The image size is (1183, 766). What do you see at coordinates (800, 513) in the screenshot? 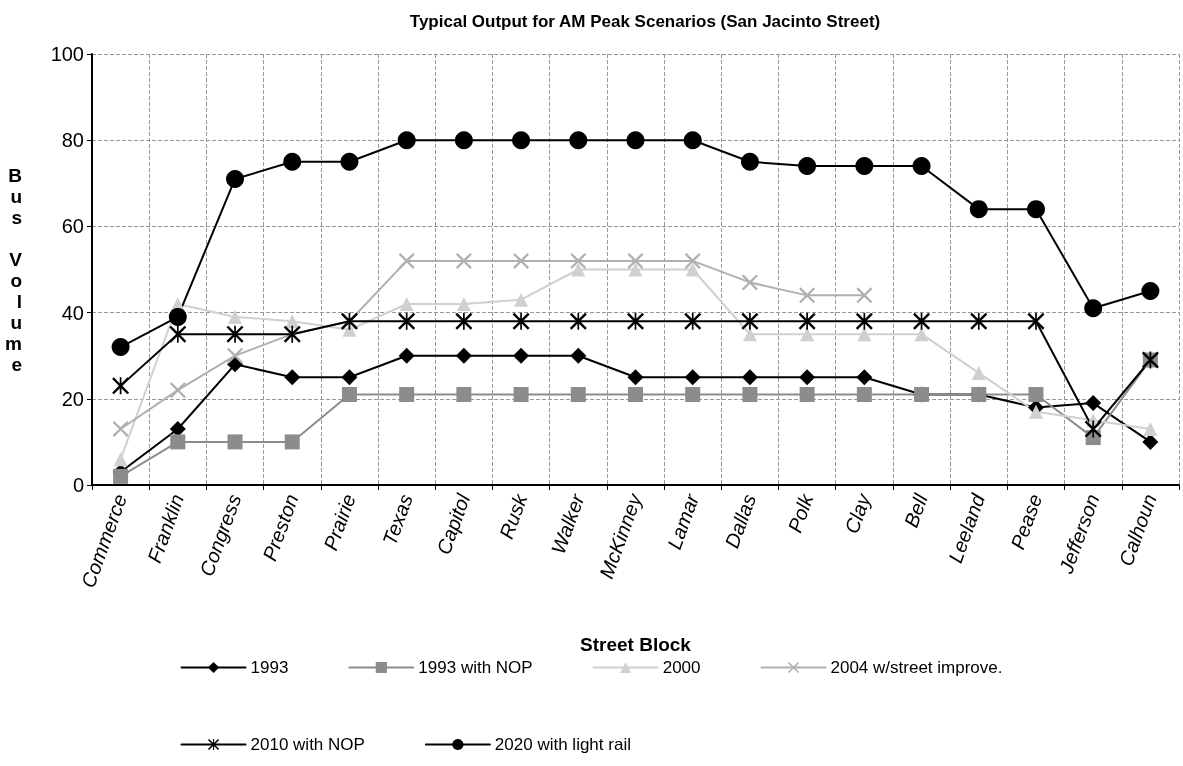
I see `x-tick-label: Polk` at bounding box center [800, 513].